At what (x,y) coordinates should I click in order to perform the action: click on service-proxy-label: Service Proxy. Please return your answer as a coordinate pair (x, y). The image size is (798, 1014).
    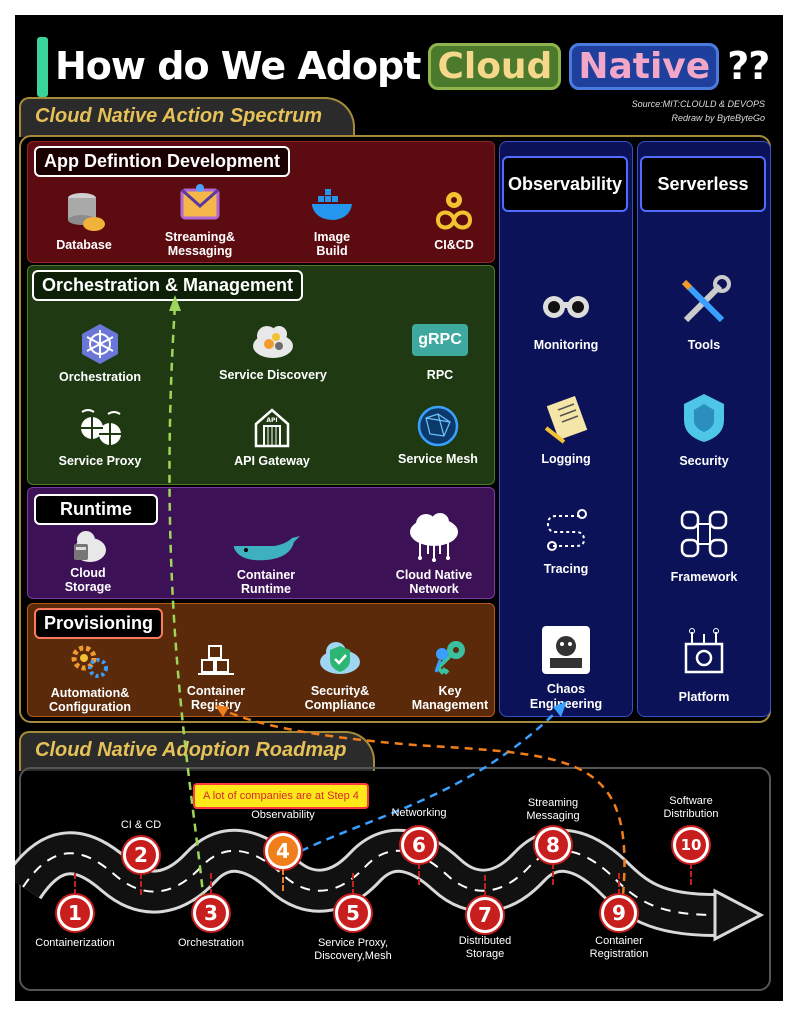
    Looking at the image, I should click on (100, 461).